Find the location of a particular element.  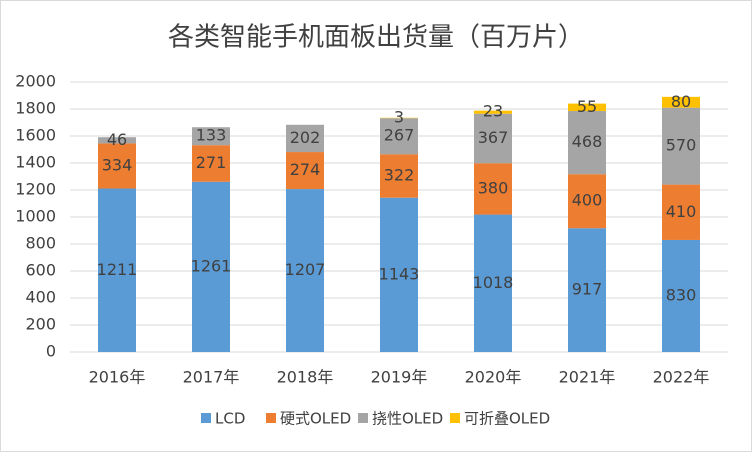

value-label: 3 is located at coordinates (399, 116).